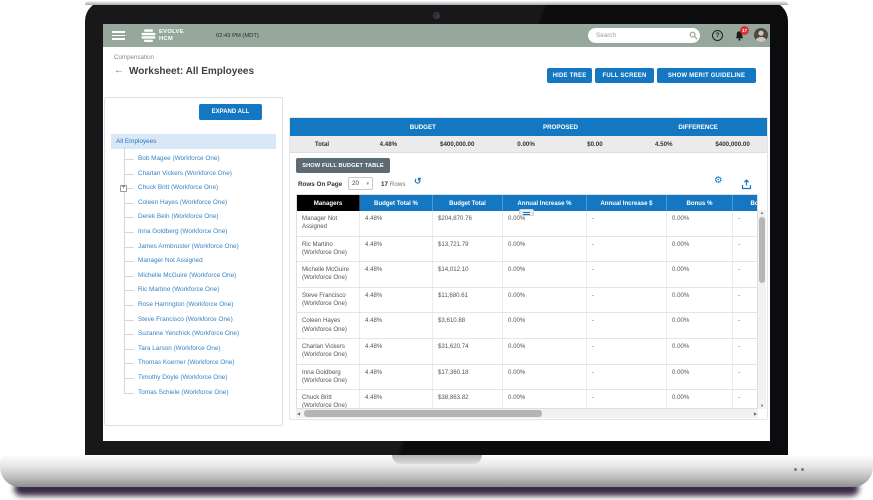 This screenshot has width=873, height=500. I want to click on tree-item: Suzanne Yenchick (Workforce One), so click(195, 334).